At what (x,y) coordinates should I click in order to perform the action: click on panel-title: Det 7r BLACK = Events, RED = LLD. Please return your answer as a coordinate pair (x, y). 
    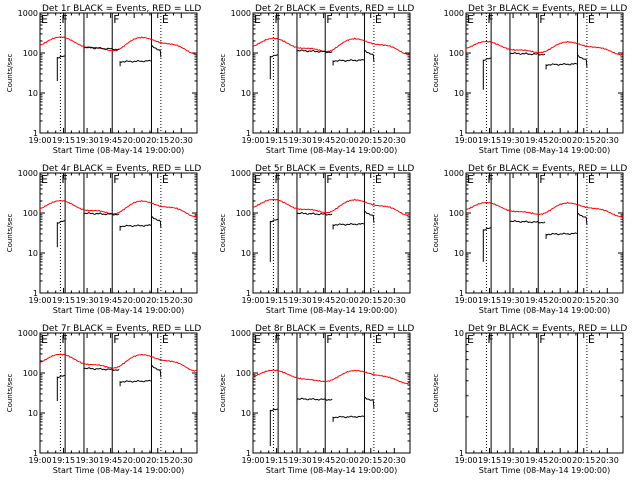
    Looking at the image, I should click on (121, 329).